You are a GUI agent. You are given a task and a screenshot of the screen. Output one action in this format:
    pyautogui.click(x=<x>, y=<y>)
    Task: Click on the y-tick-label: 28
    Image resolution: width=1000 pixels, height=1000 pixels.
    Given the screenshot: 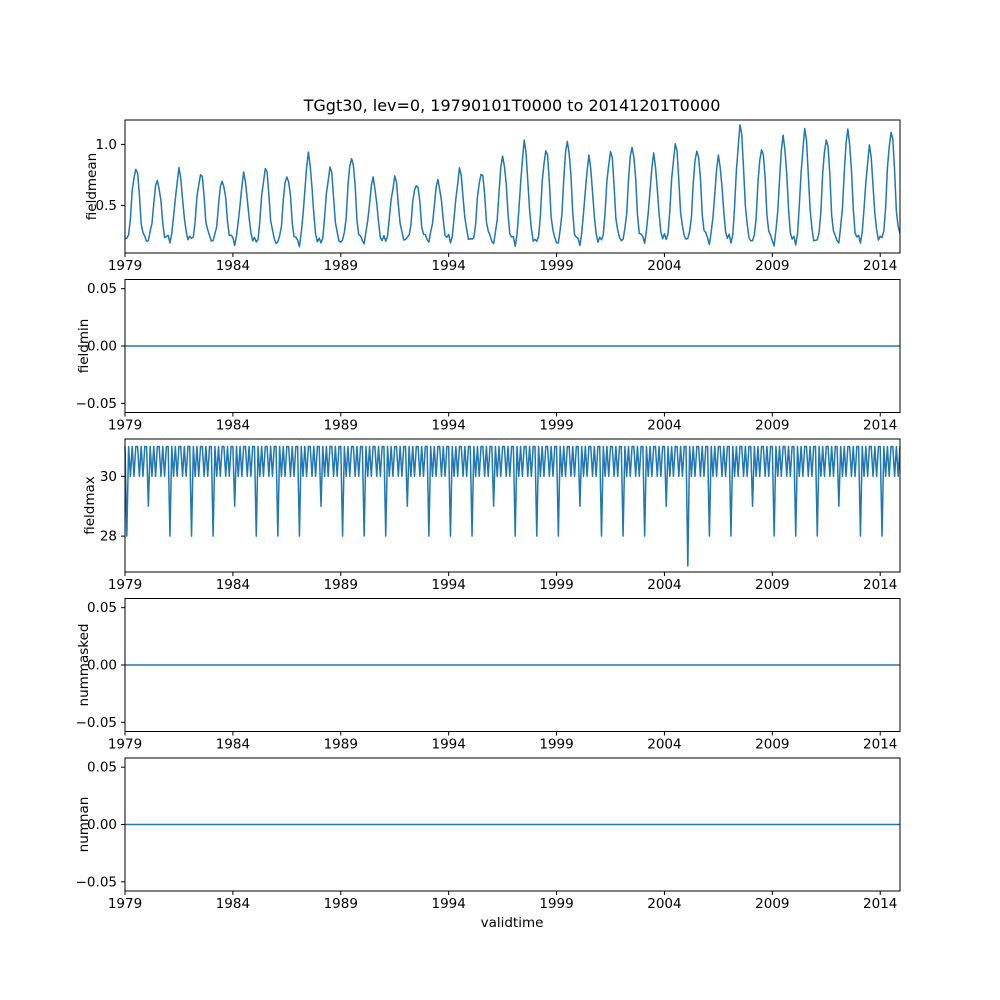 What is the action you would take?
    pyautogui.click(x=108, y=537)
    